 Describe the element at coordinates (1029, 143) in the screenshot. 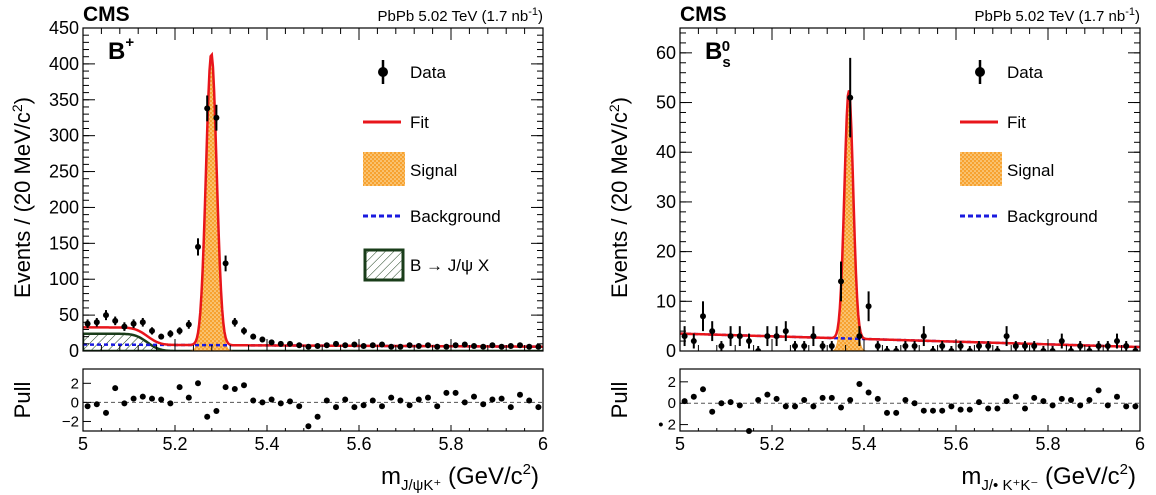

I see `legend: Data Fit Signal Background` at that location.